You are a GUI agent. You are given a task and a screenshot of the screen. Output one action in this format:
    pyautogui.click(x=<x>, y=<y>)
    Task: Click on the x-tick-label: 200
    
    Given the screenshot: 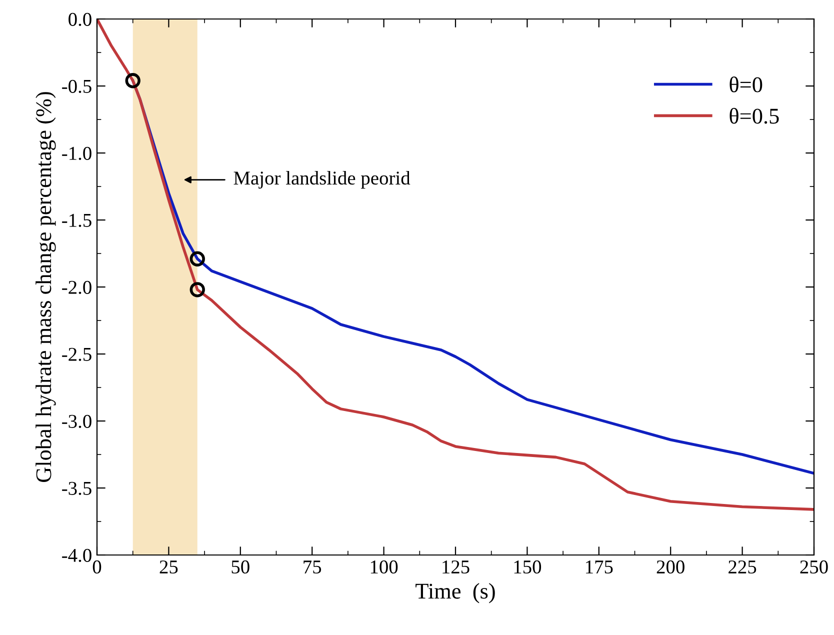 What is the action you would take?
    pyautogui.click(x=670, y=567)
    